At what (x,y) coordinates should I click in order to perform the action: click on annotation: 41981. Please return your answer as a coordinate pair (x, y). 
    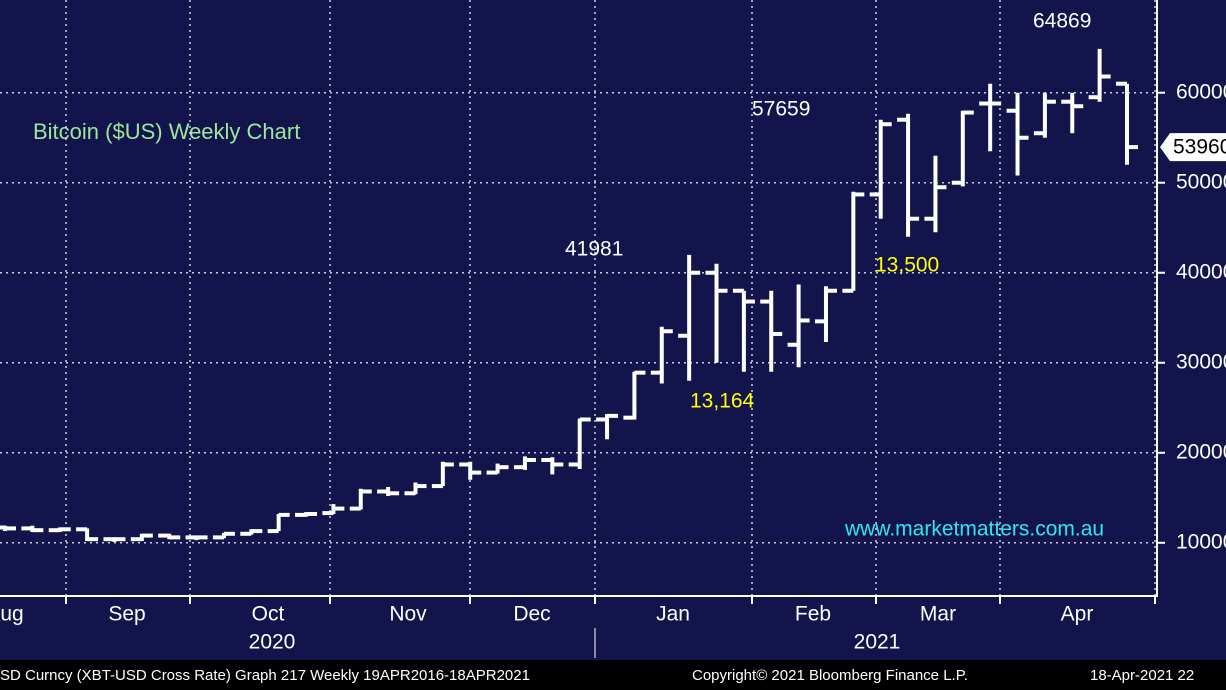
    Looking at the image, I should click on (594, 249).